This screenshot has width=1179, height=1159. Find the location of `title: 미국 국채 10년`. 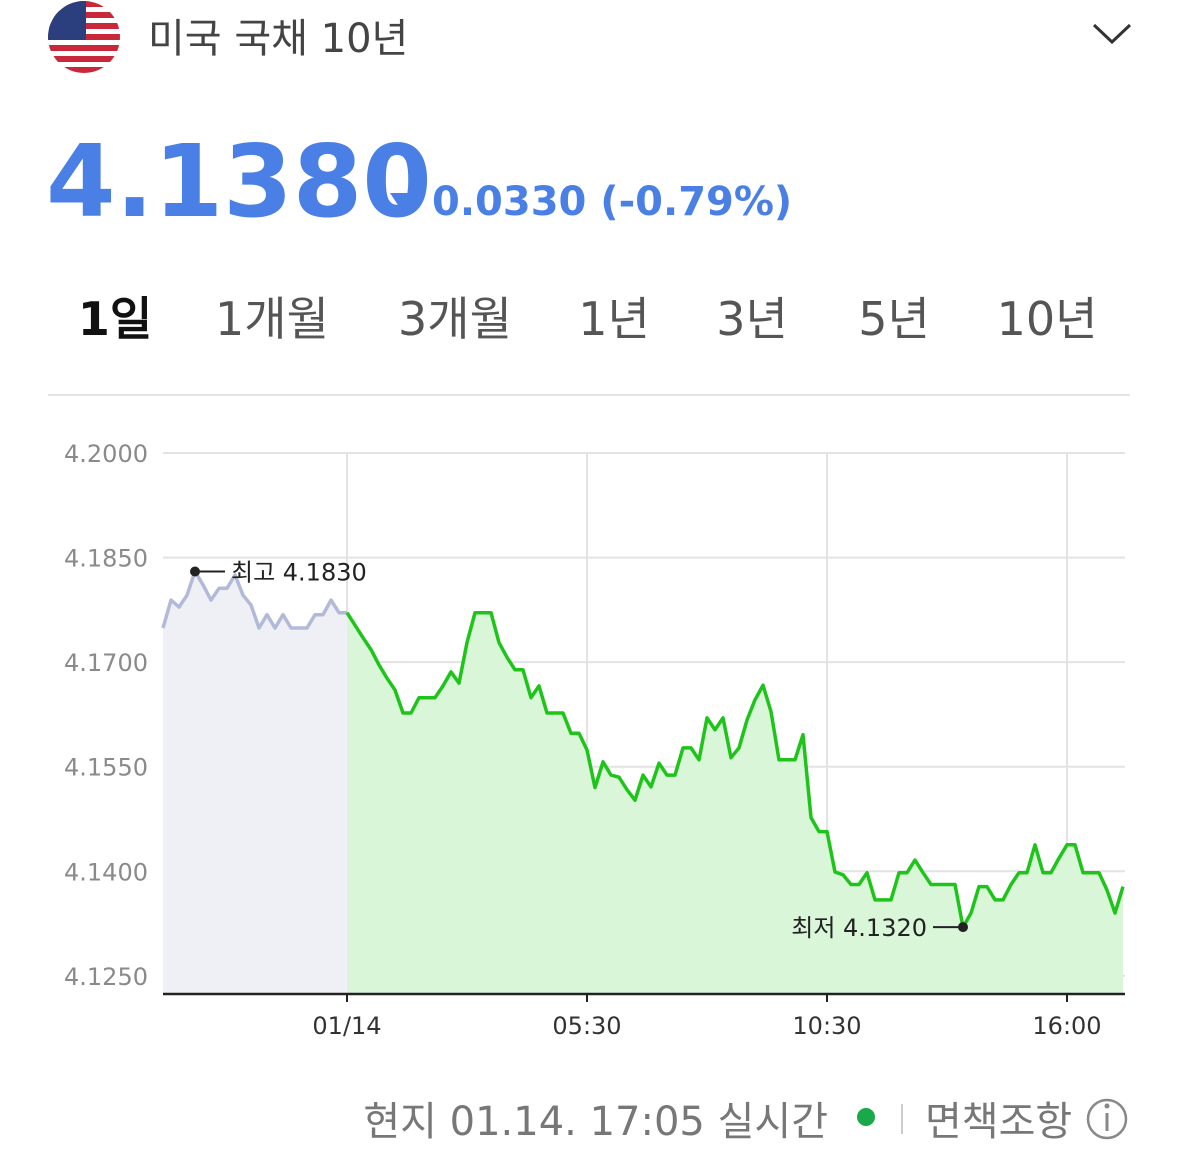

title: 미국 국채 10년 is located at coordinates (278, 39).